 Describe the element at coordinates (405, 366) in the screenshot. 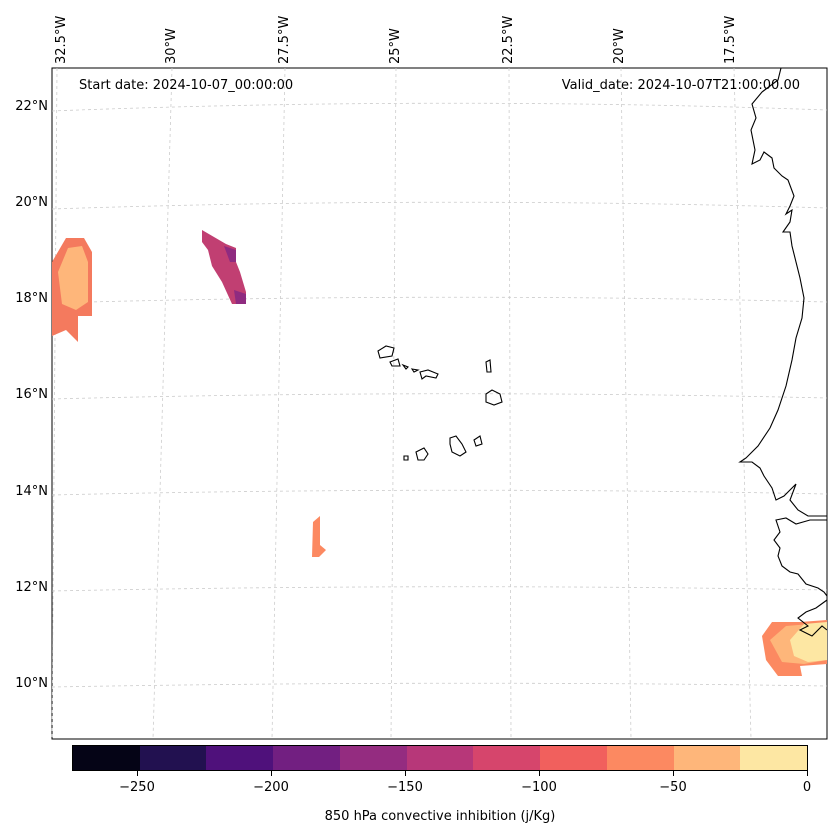

I see `island-santa-luzia` at that location.